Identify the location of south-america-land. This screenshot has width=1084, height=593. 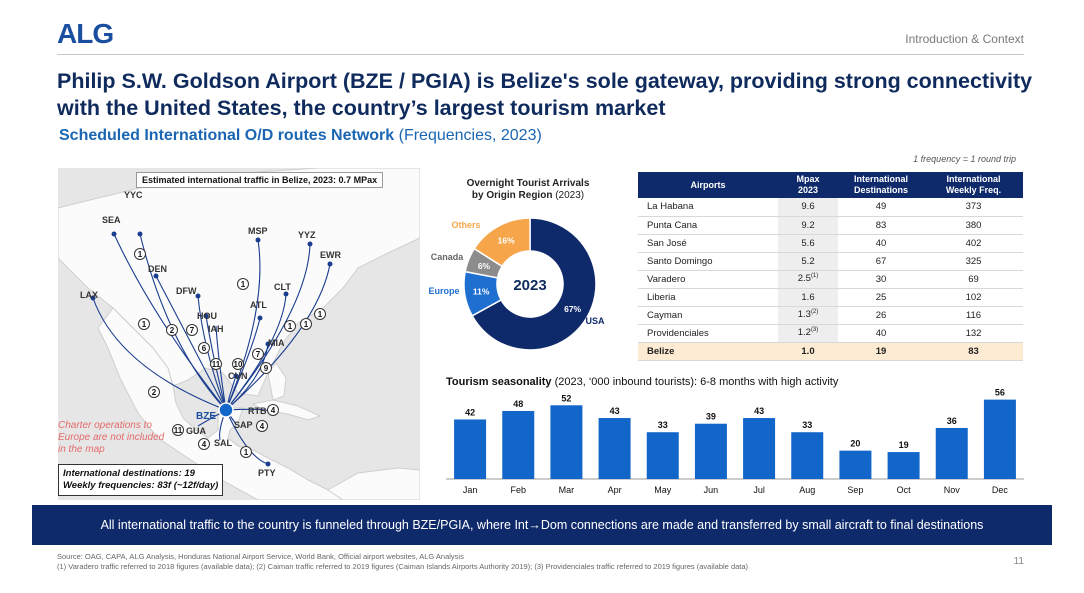
(373, 483).